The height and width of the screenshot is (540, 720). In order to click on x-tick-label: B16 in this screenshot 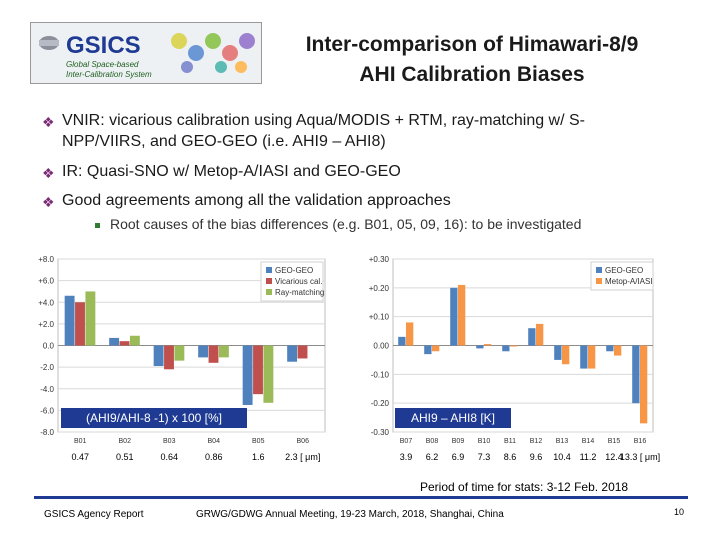, I will do `click(640, 441)`.